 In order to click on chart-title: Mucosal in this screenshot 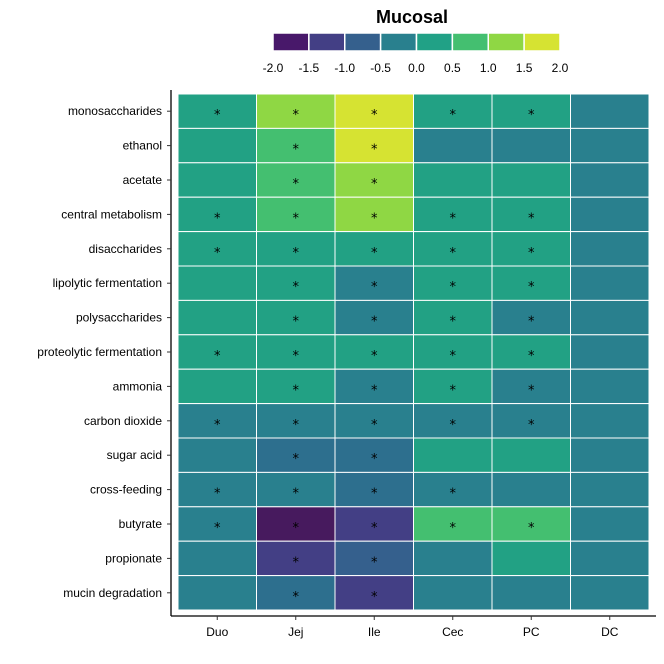, I will do `click(412, 17)`.